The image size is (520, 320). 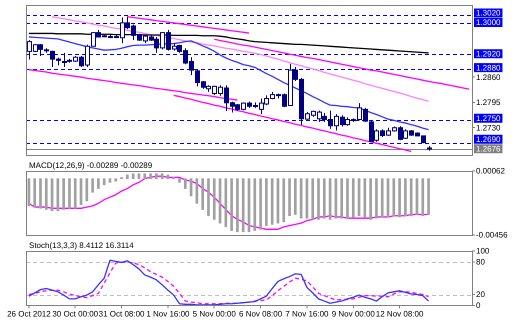 What do you see at coordinates (481, 262) in the screenshot?
I see `y-tick-label: 80` at bounding box center [481, 262].